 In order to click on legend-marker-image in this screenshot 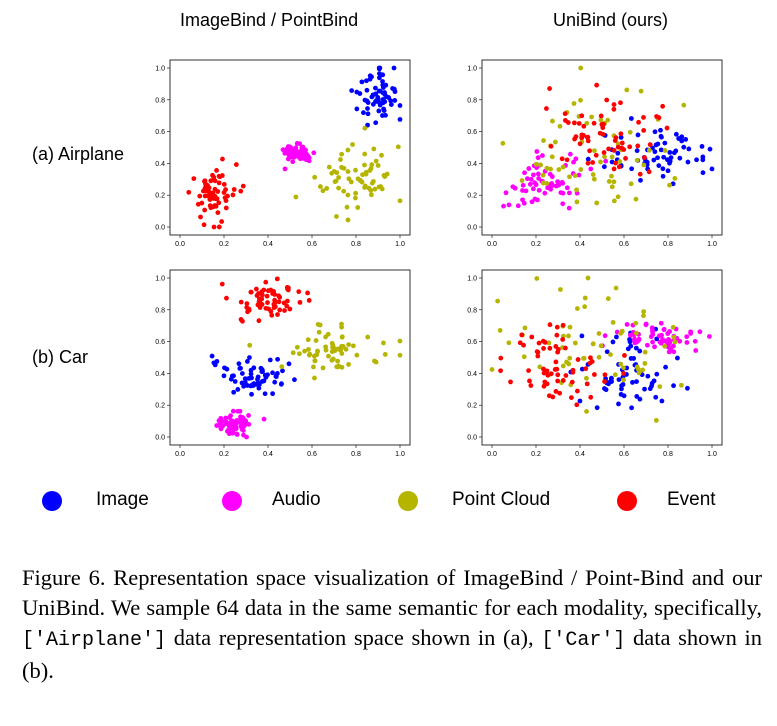, I will do `click(52, 501)`.